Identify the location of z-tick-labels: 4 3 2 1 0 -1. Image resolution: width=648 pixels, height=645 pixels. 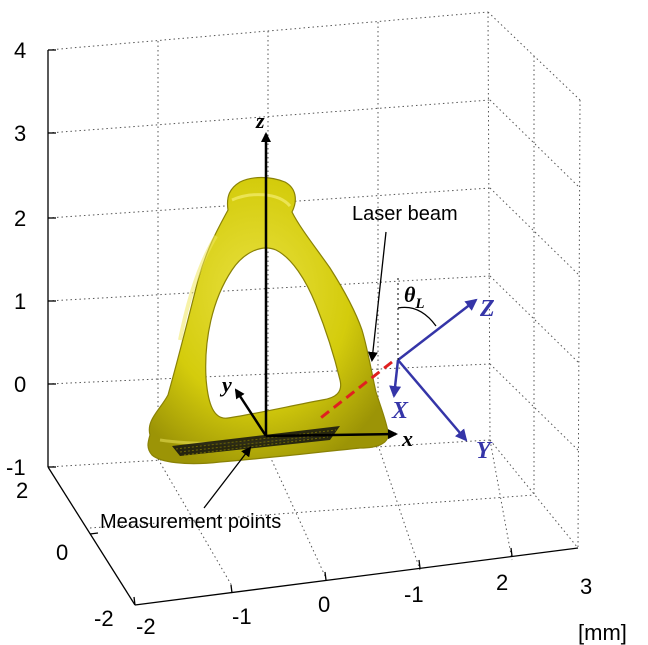
(16, 259).